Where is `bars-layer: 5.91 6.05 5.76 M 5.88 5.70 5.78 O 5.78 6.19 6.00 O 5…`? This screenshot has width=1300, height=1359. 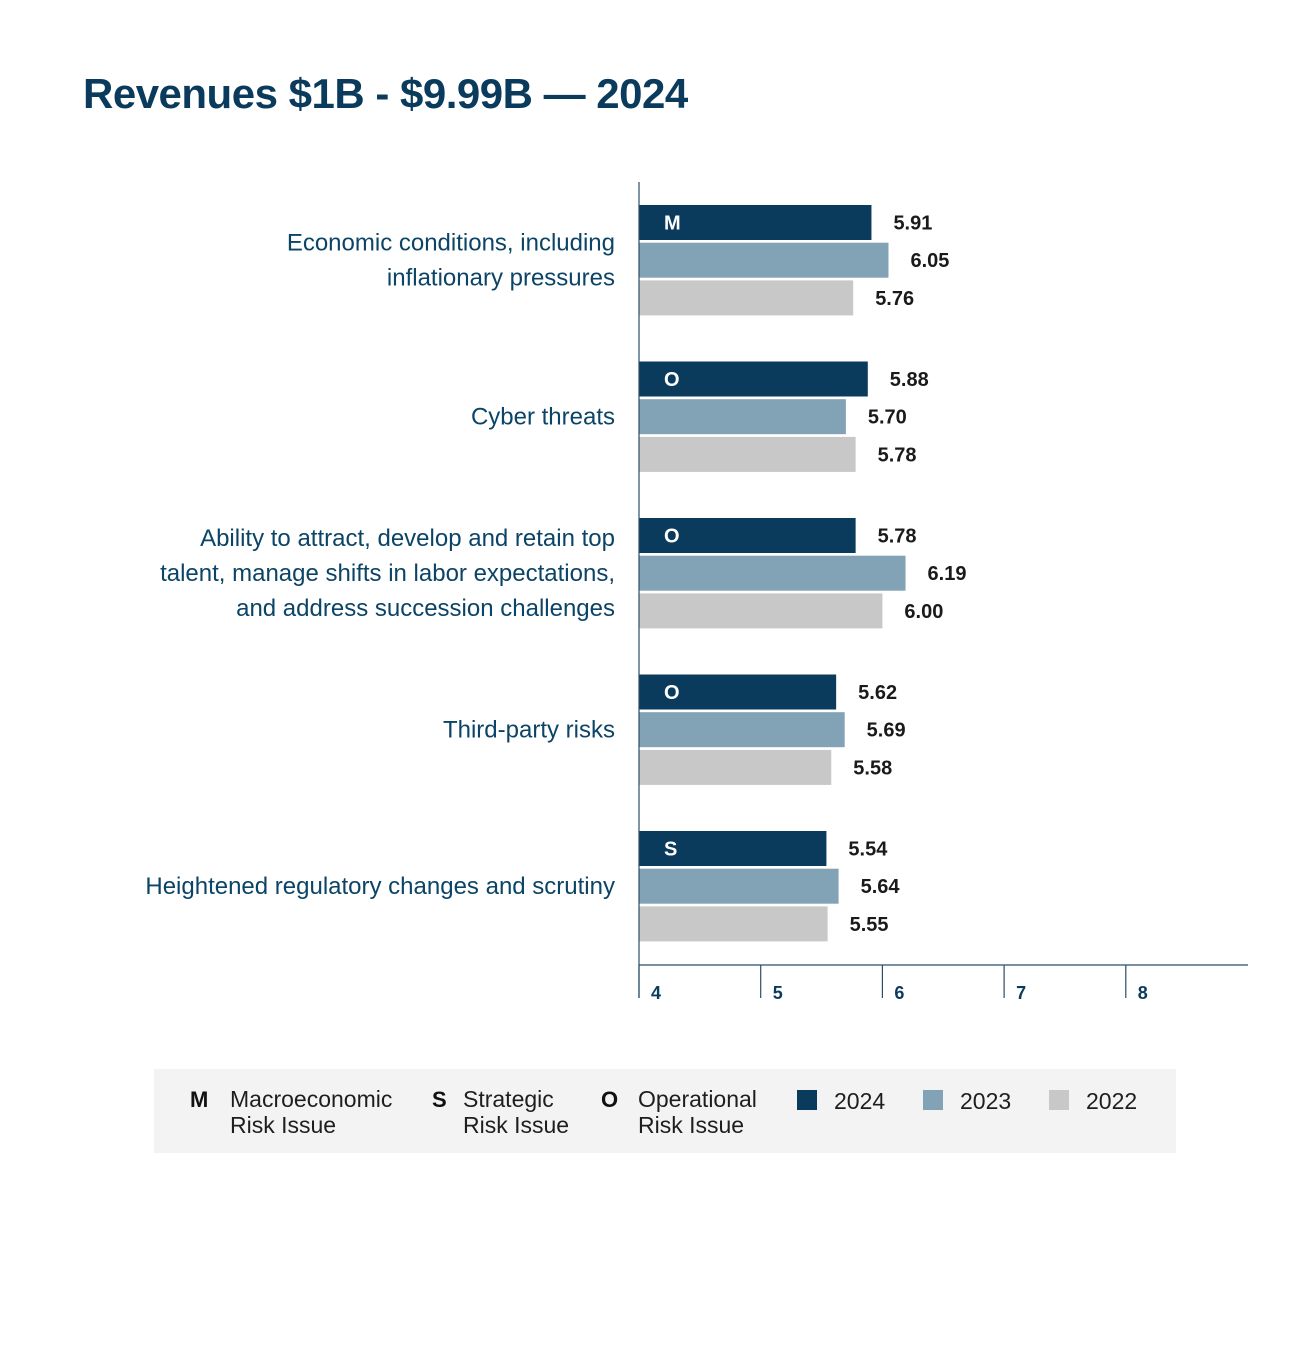 bars-layer: 5.91 6.05 5.76 M 5.88 5.70 5.78 O 5.78 6.19 6.00 O 5… is located at coordinates (803, 573).